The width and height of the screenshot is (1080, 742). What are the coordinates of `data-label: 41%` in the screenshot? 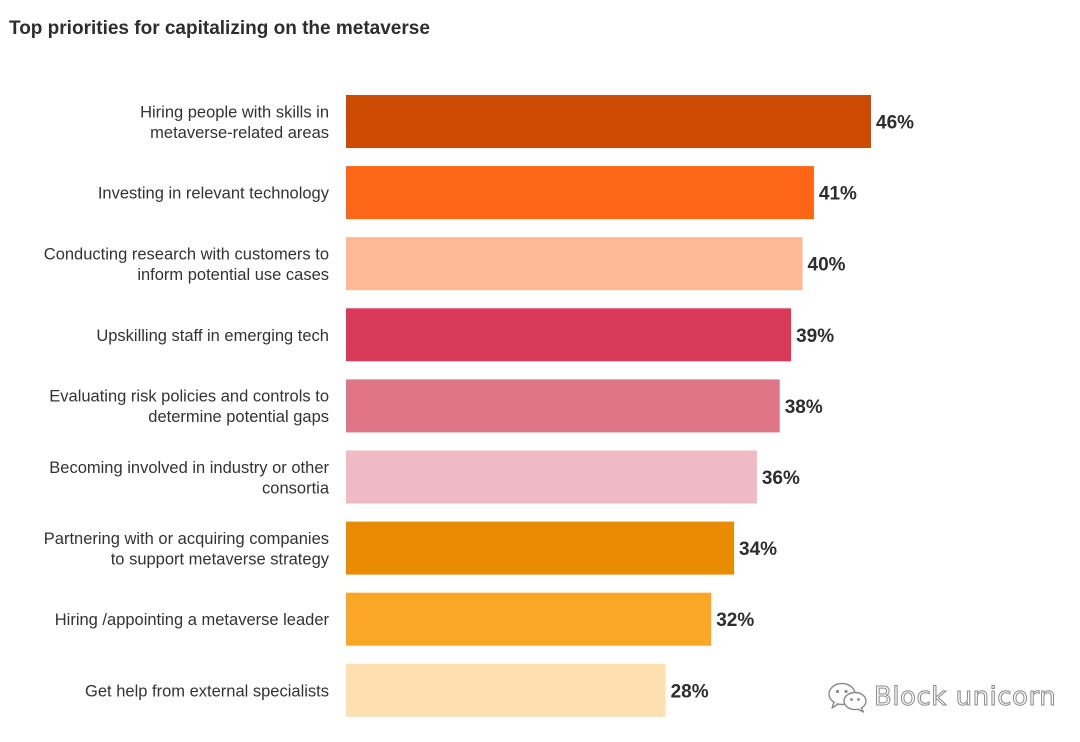 It's located at (838, 194).